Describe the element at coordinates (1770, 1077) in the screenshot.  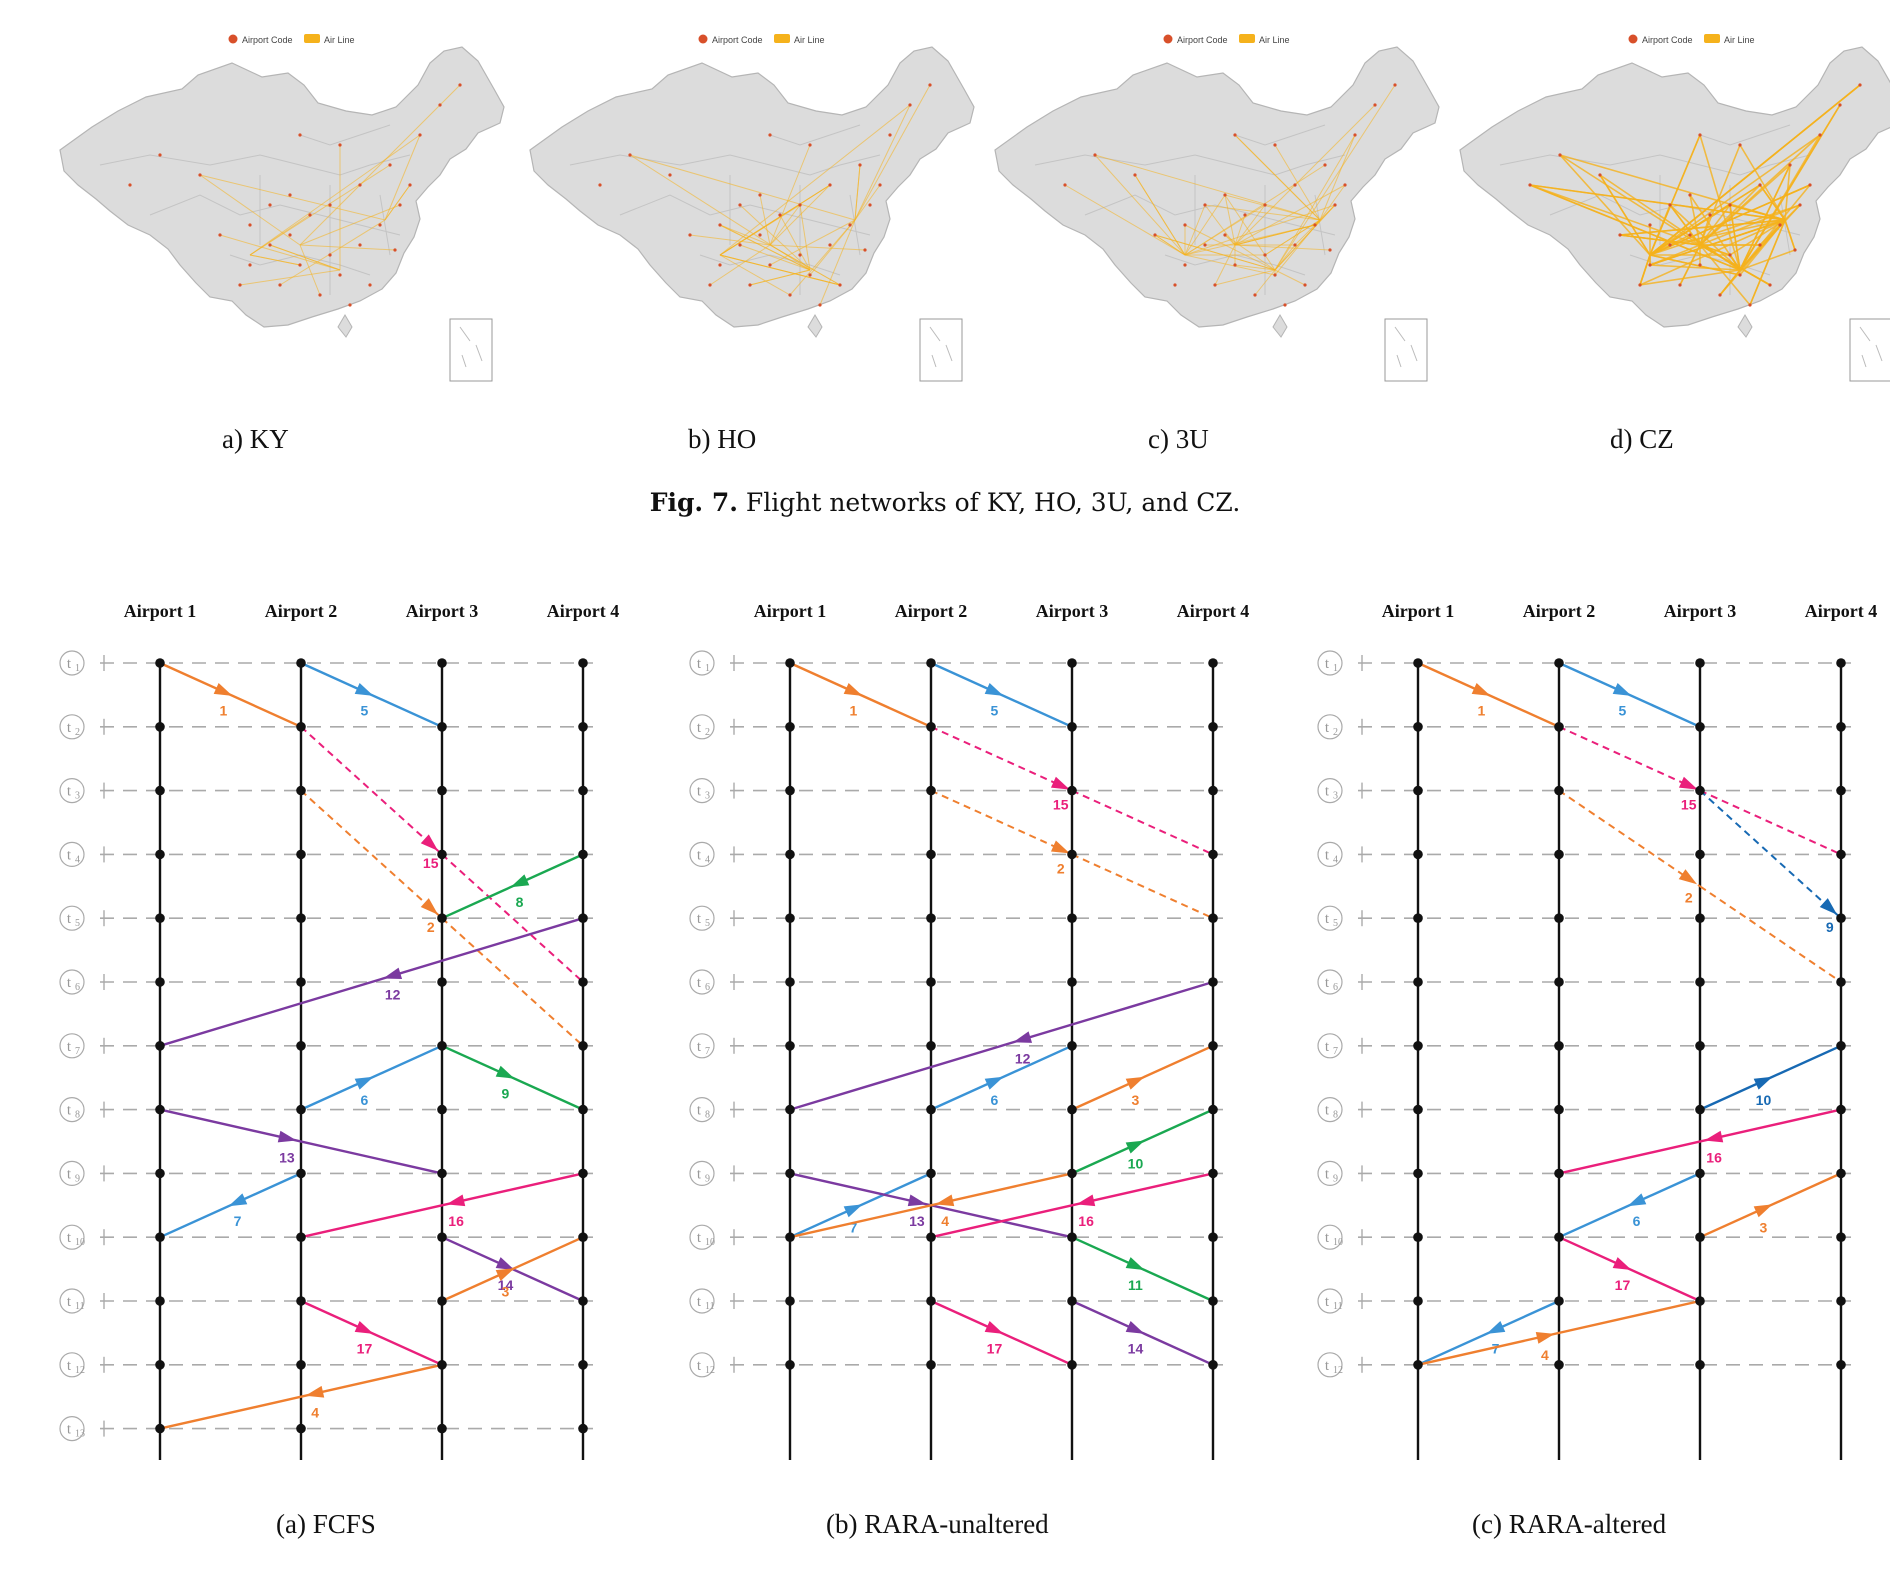
I see `flight-arc: 10` at that location.